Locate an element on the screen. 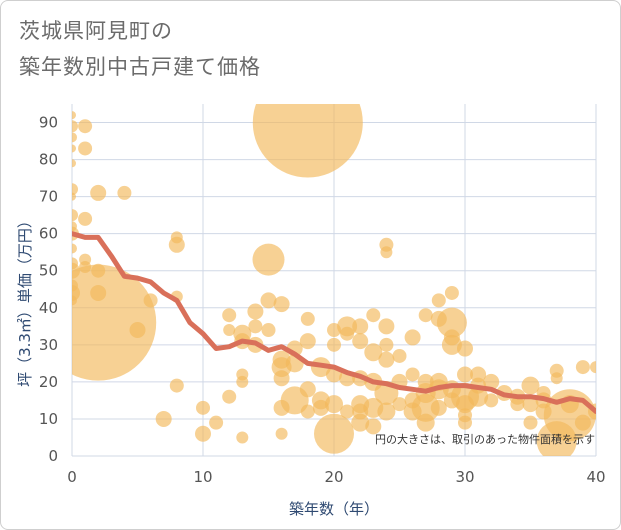 This screenshot has width=621, height=530. y-axis-title: 坪（3.3㎡）単価（万円） is located at coordinates (25, 300).